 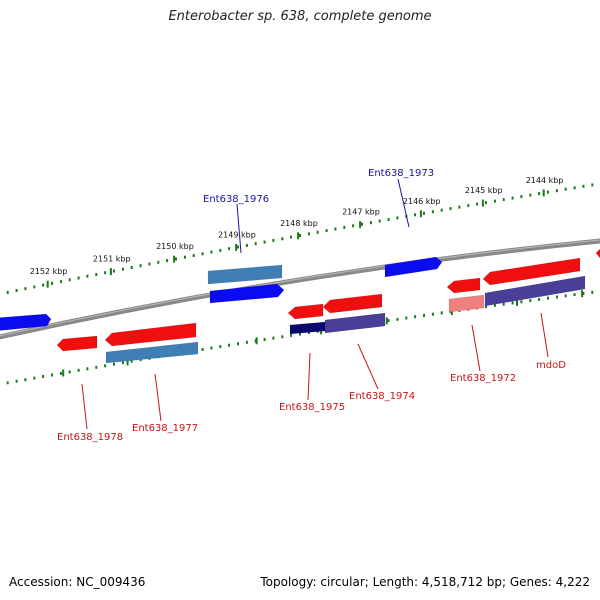 What do you see at coordinates (361, 212) in the screenshot?
I see `ruler-tick-label: 2147 kbp` at bounding box center [361, 212].